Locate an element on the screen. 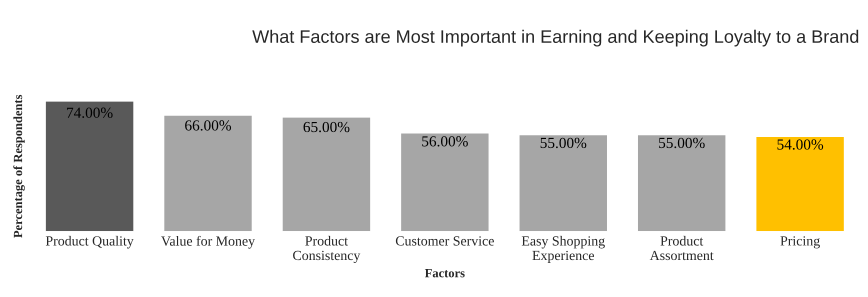 This screenshot has height=297, width=868. x-tick-label: Pricing is located at coordinates (800, 242).